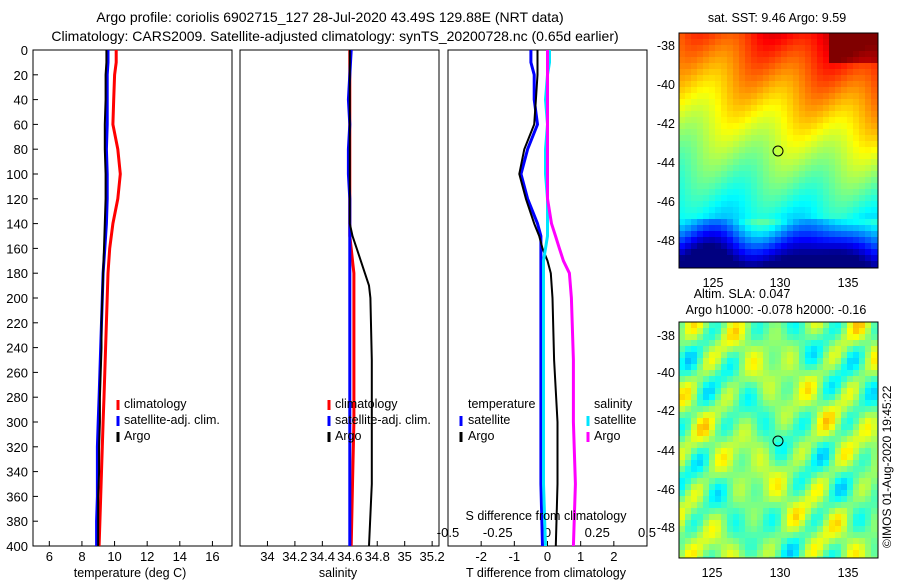 The image size is (900, 580). What do you see at coordinates (780, 283) in the screenshot?
I see `sst-lon-tick: 130` at bounding box center [780, 283].